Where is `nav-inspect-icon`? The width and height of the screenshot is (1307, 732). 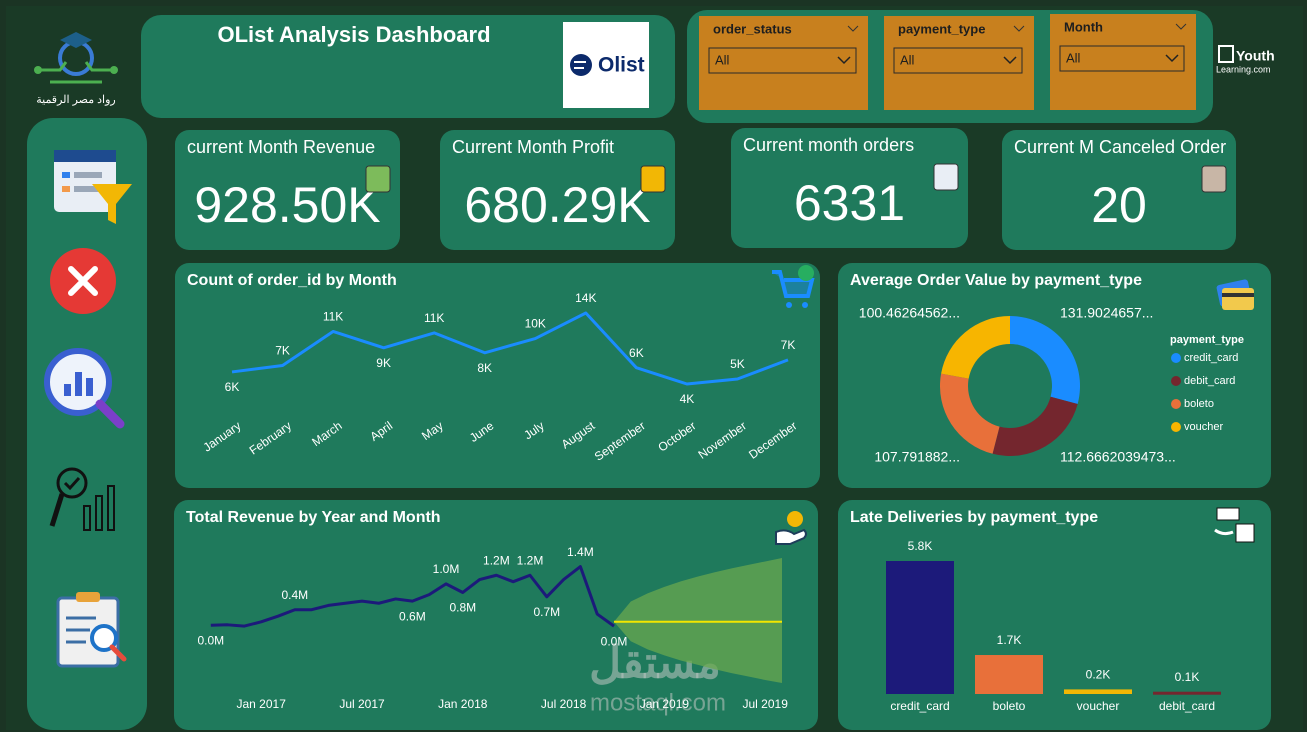 nav-inspect-icon is located at coordinates (91, 630).